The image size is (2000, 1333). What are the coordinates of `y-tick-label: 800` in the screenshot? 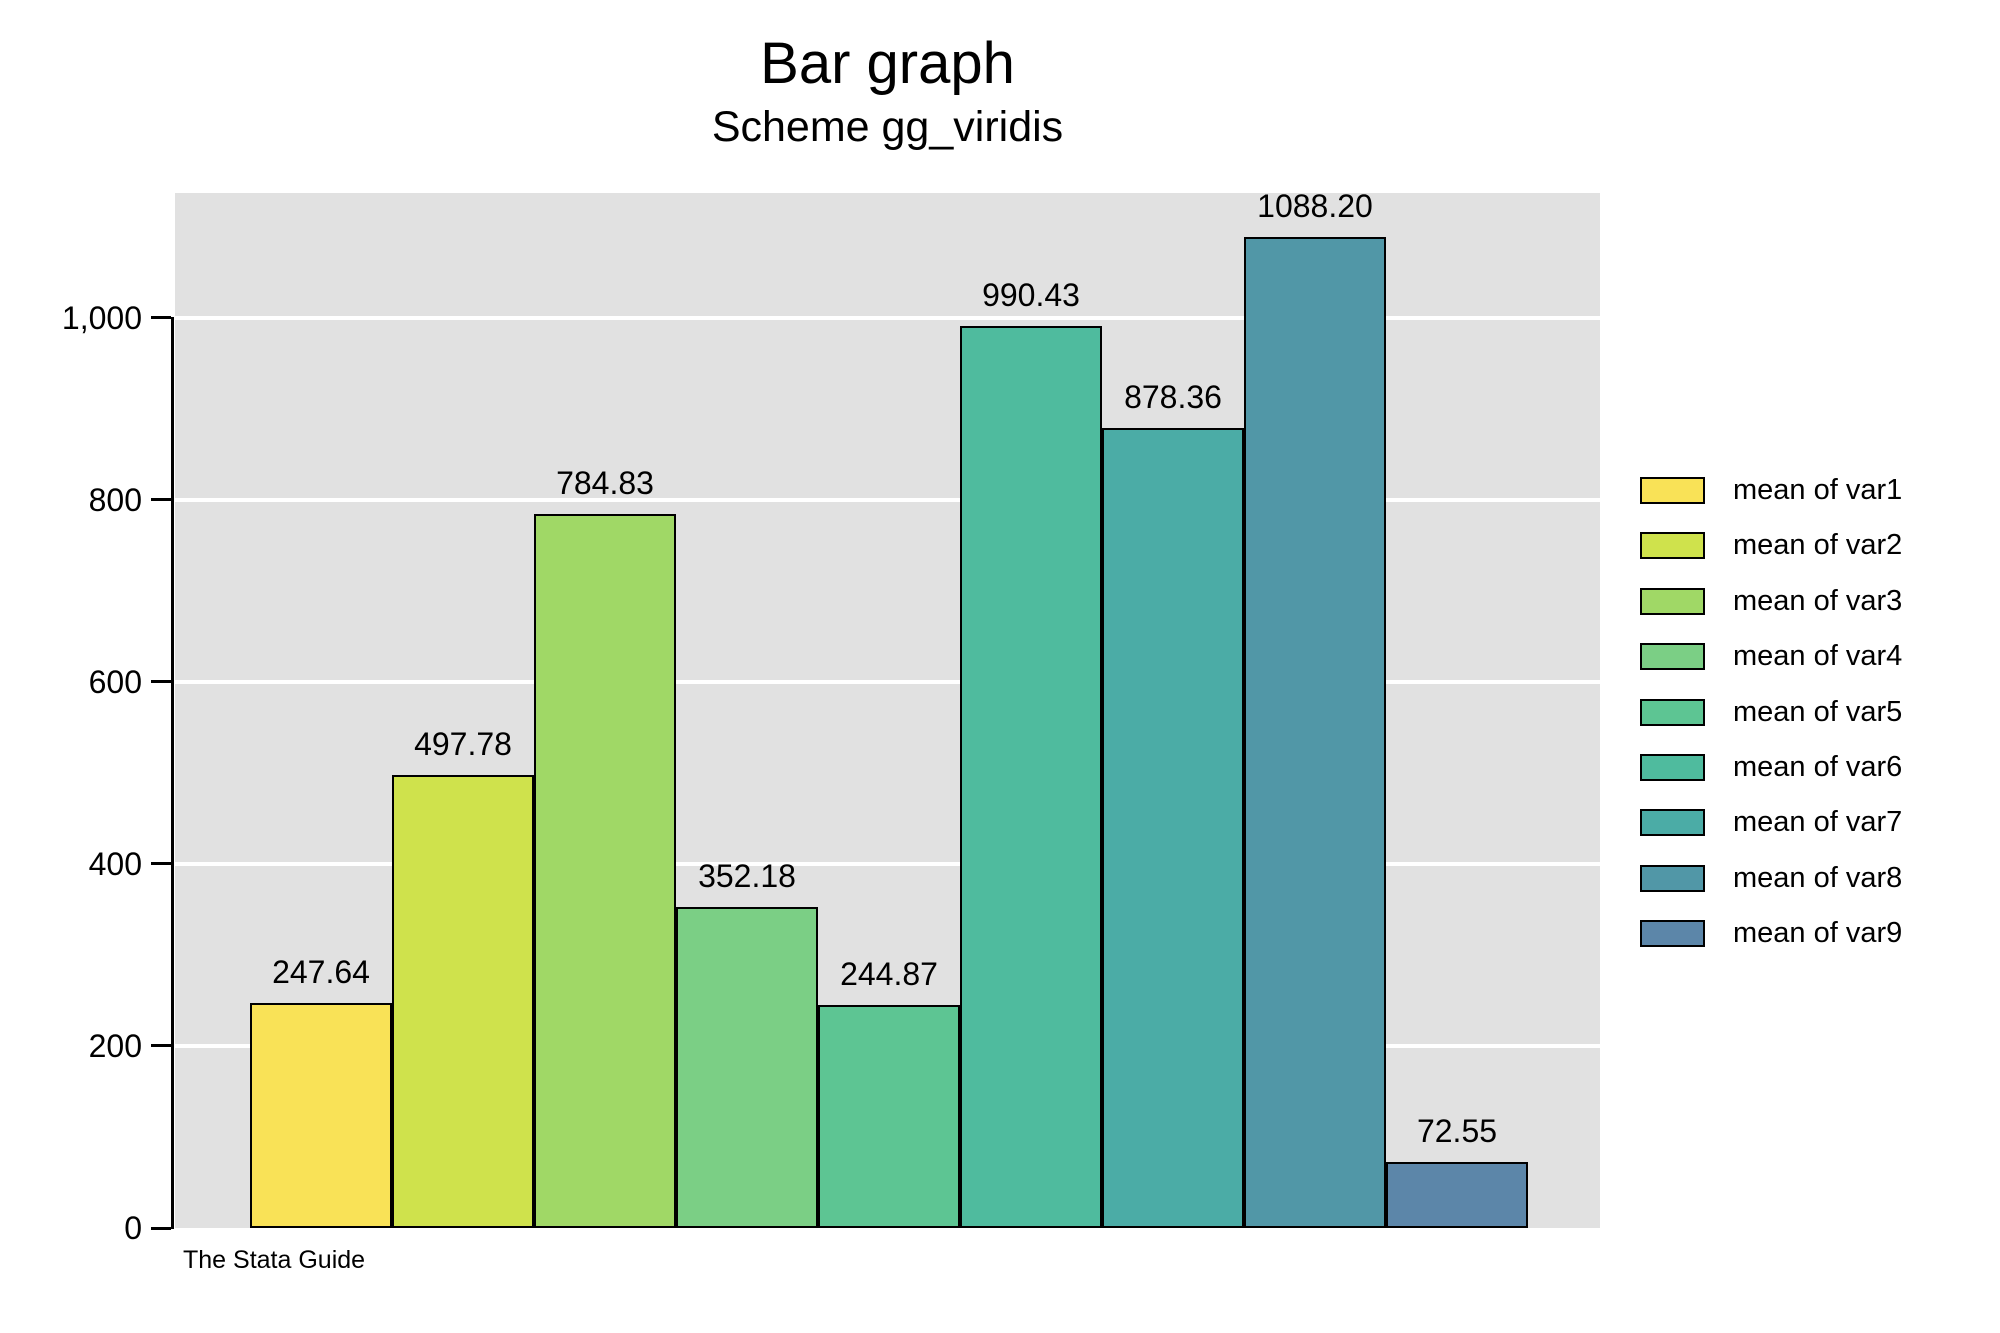 It's located at (115, 499).